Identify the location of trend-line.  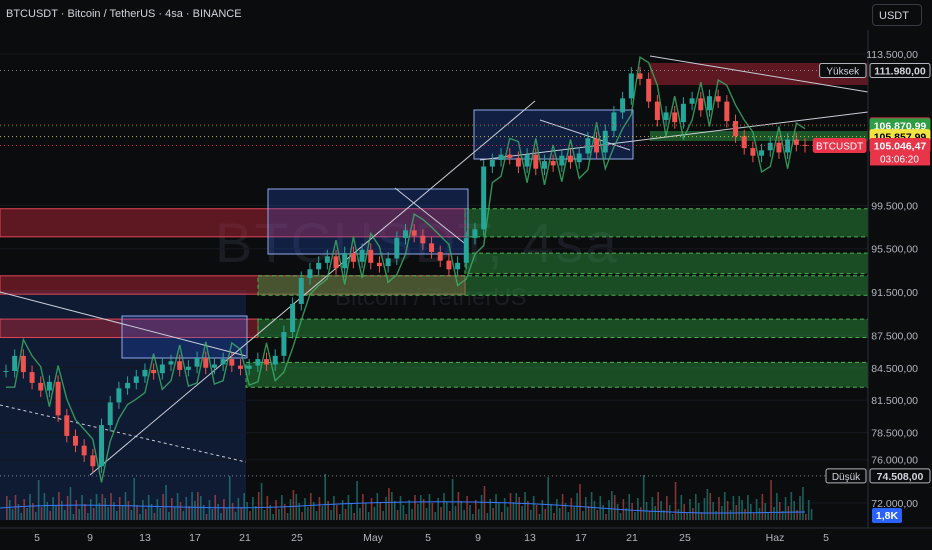
(759, 74).